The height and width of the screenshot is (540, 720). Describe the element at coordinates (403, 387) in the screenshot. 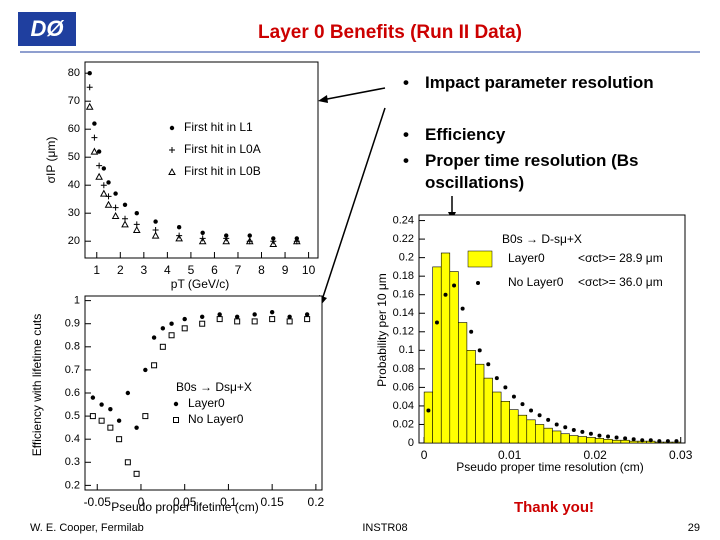

I see `y-tick-label: 0.06` at that location.